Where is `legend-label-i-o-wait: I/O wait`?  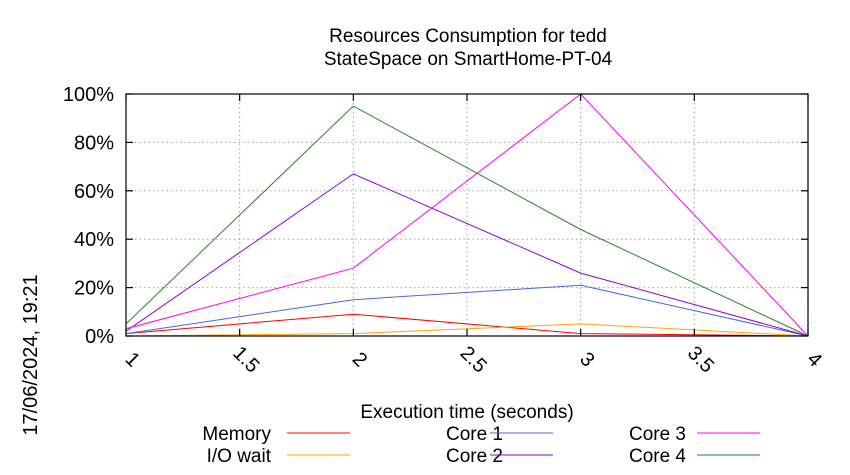
legend-label-i-o-wait: I/O wait is located at coordinates (239, 456).